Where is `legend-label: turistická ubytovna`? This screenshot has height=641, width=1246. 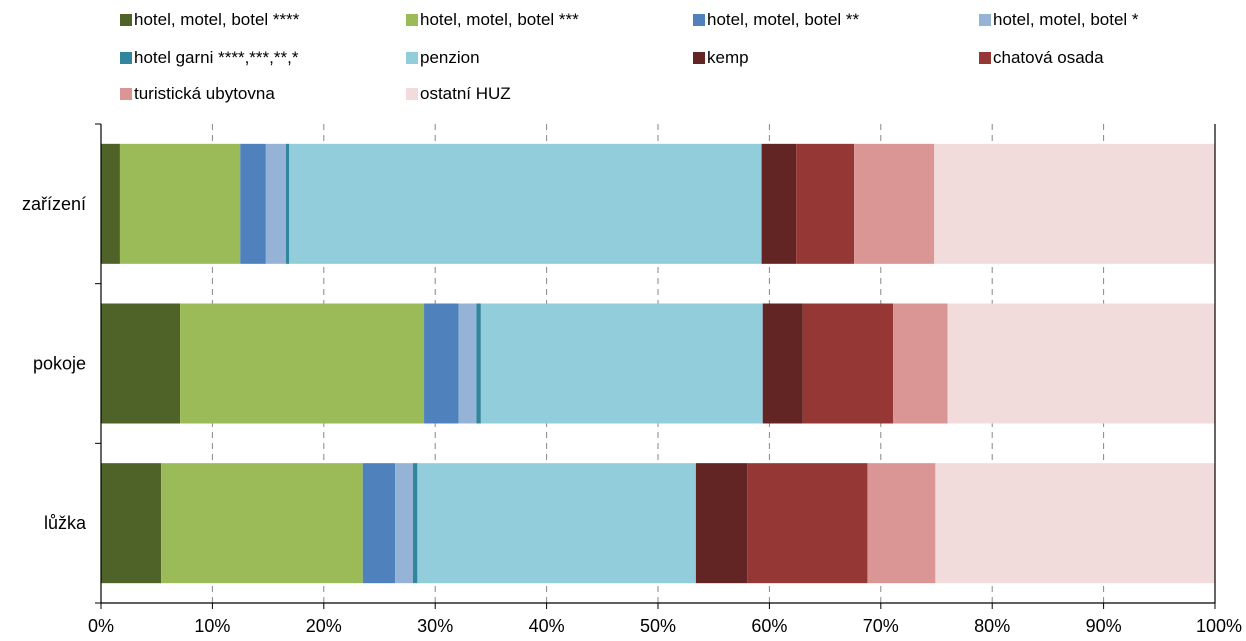 legend-label: turistická ubytovna is located at coordinates (204, 93).